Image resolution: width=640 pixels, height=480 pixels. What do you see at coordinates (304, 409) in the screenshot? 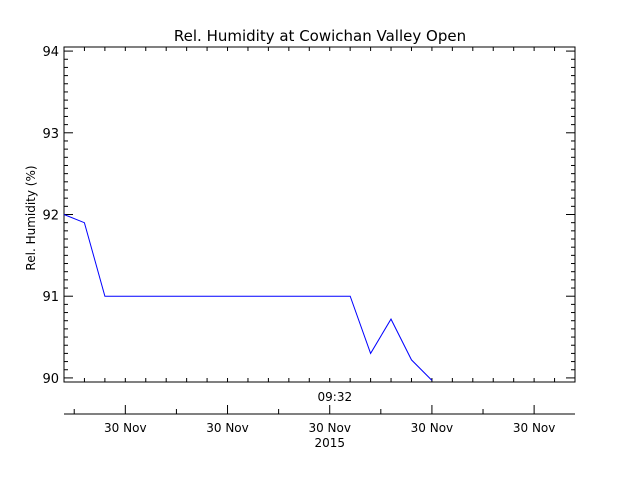
I see `x-axis-date-ticks` at bounding box center [304, 409].